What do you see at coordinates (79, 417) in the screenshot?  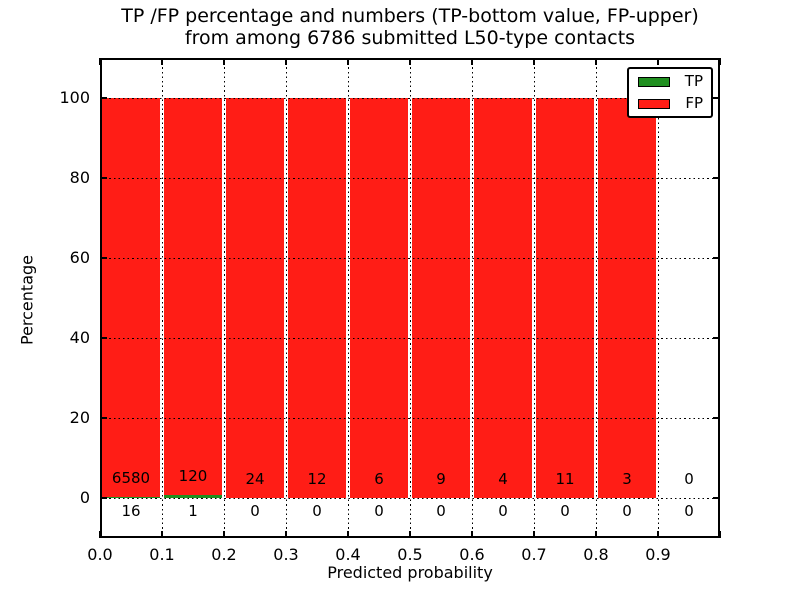 I see `y-tick-label: 20` at bounding box center [79, 417].